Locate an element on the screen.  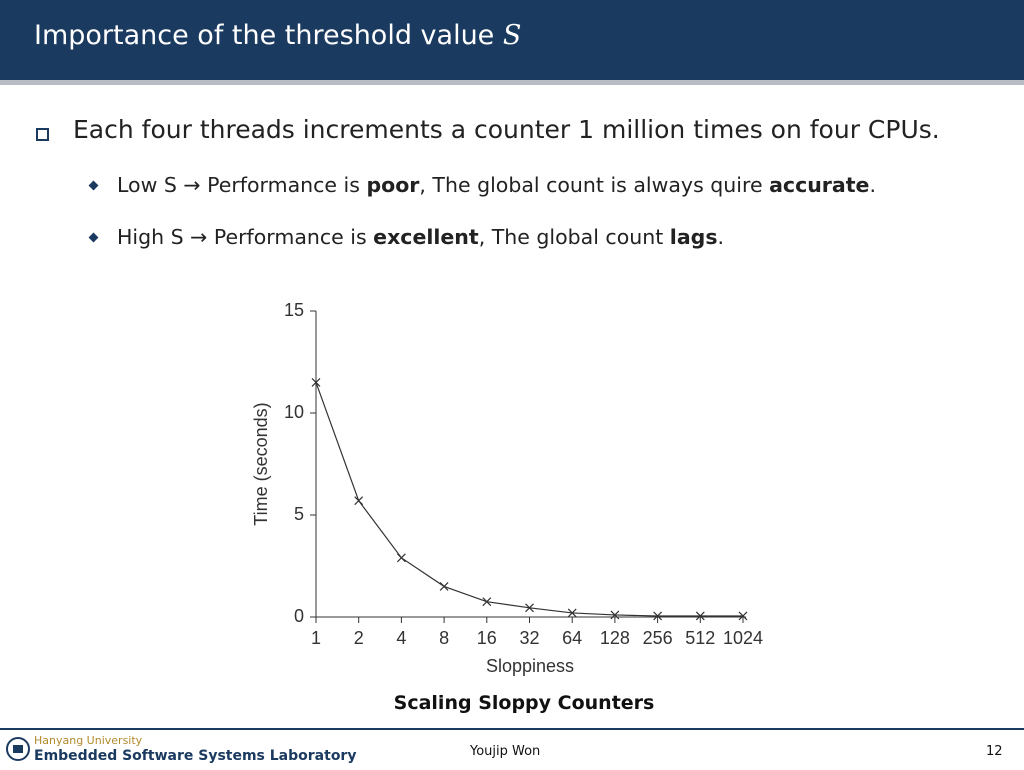
bullet-text: accurate is located at coordinates (819, 185).